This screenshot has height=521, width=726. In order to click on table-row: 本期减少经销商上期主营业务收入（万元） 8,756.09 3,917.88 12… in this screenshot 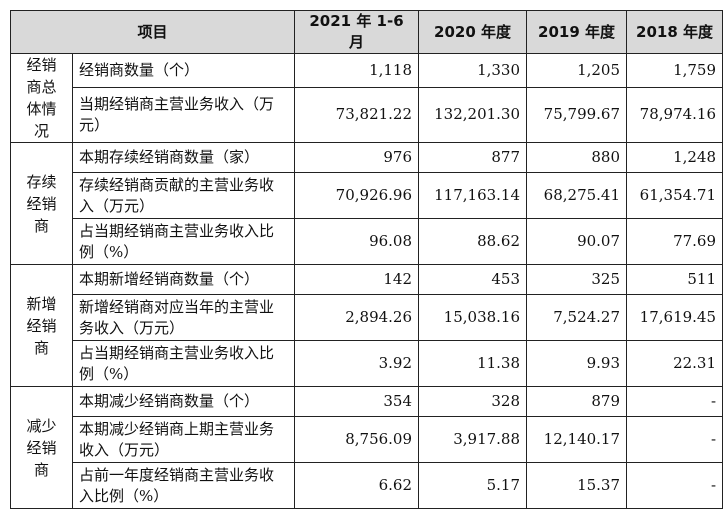, I will do `click(367, 439)`.